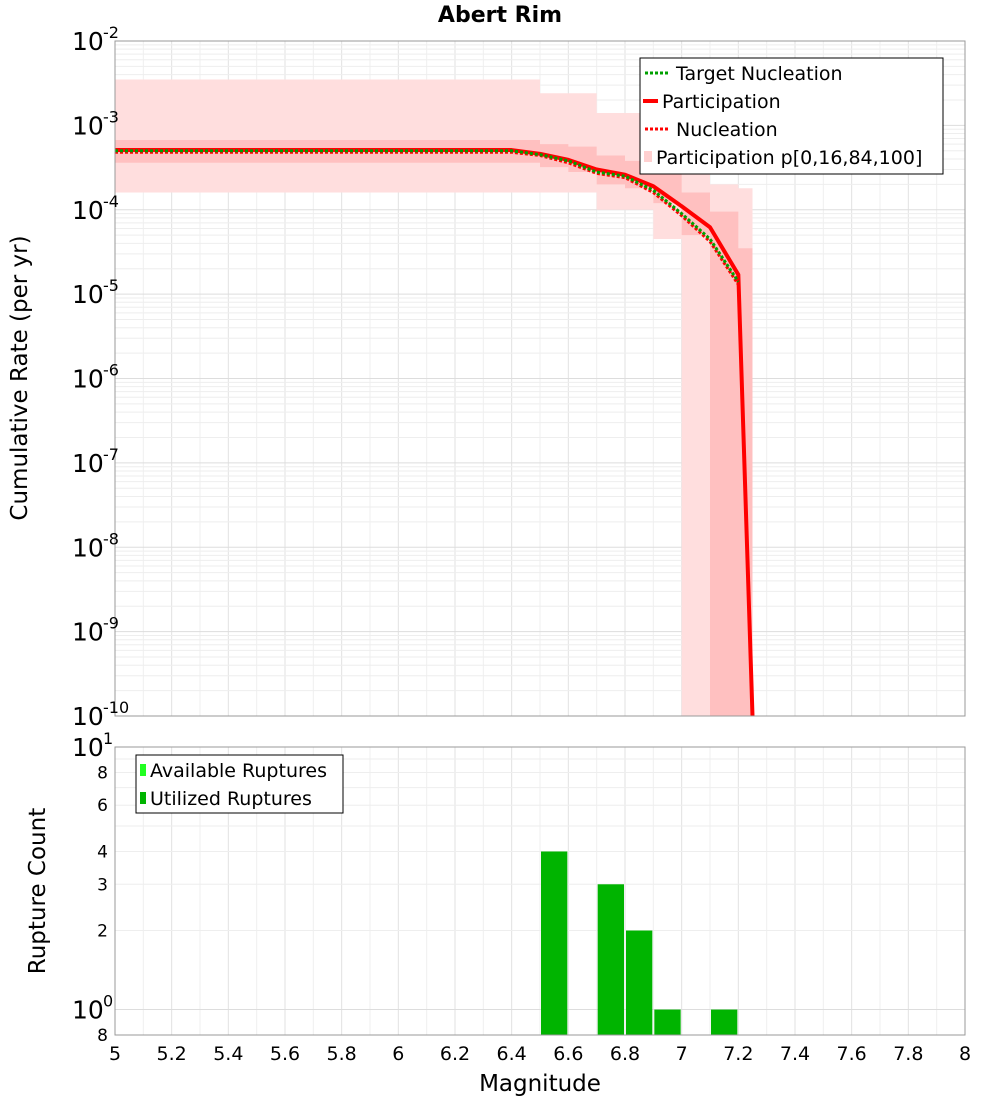 The width and height of the screenshot is (1000, 1100). What do you see at coordinates (540, 1054) in the screenshot?
I see `x-tick-labels: 5 5.2 5.4 5.6 5.8 6 6.2 6.4 6.6 6.8 7 7.2 7.4 7.6 7.8 8` at bounding box center [540, 1054].